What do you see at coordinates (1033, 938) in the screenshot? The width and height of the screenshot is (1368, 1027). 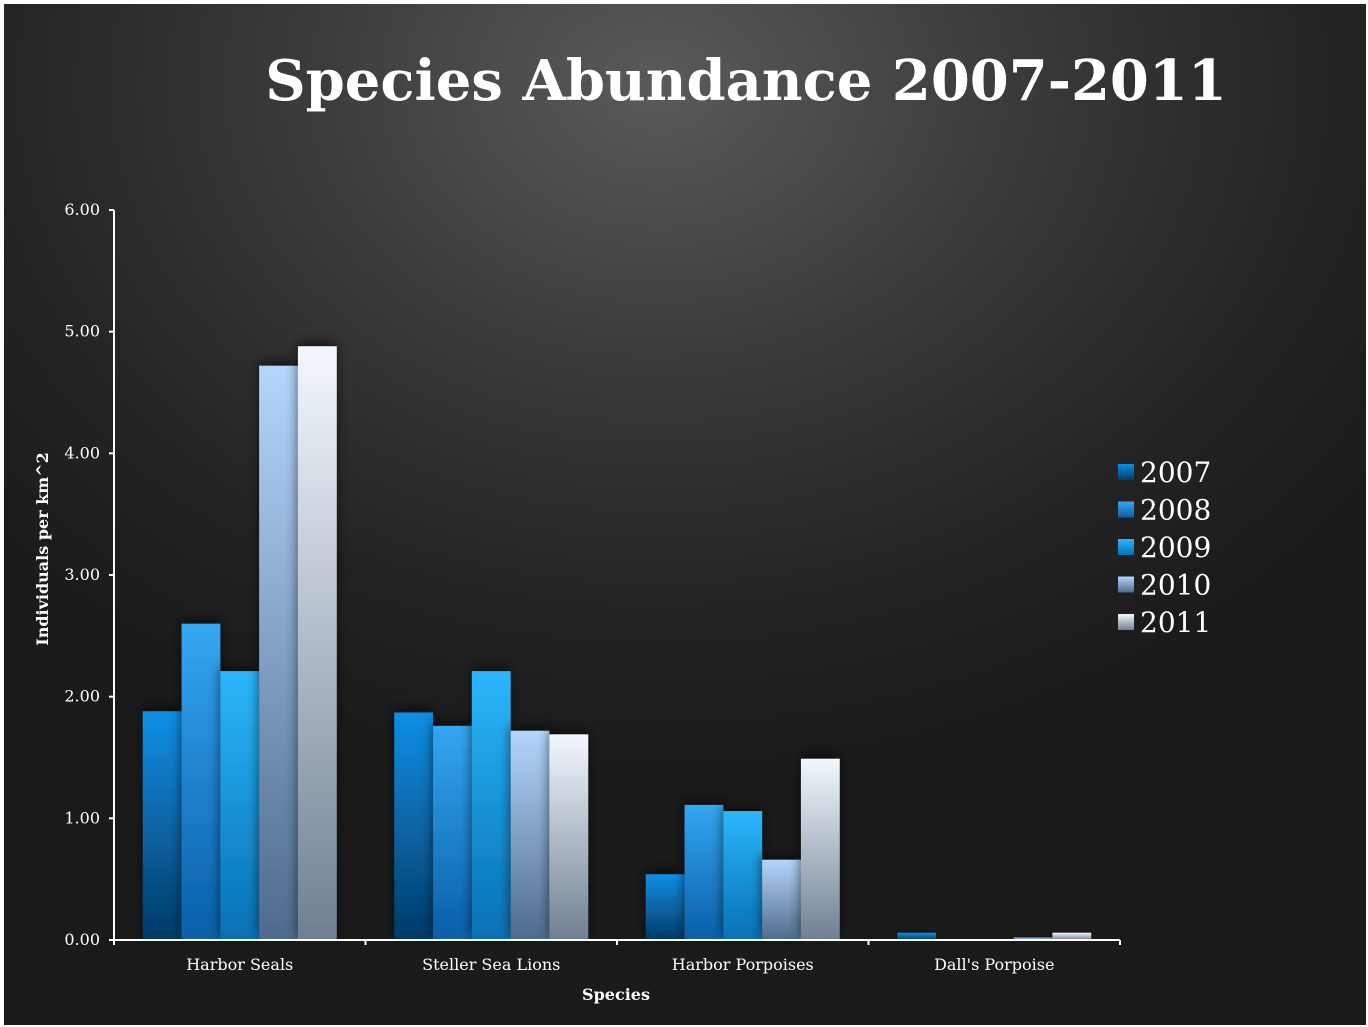 I see `bar-2010-dall-s-porpoise` at bounding box center [1033, 938].